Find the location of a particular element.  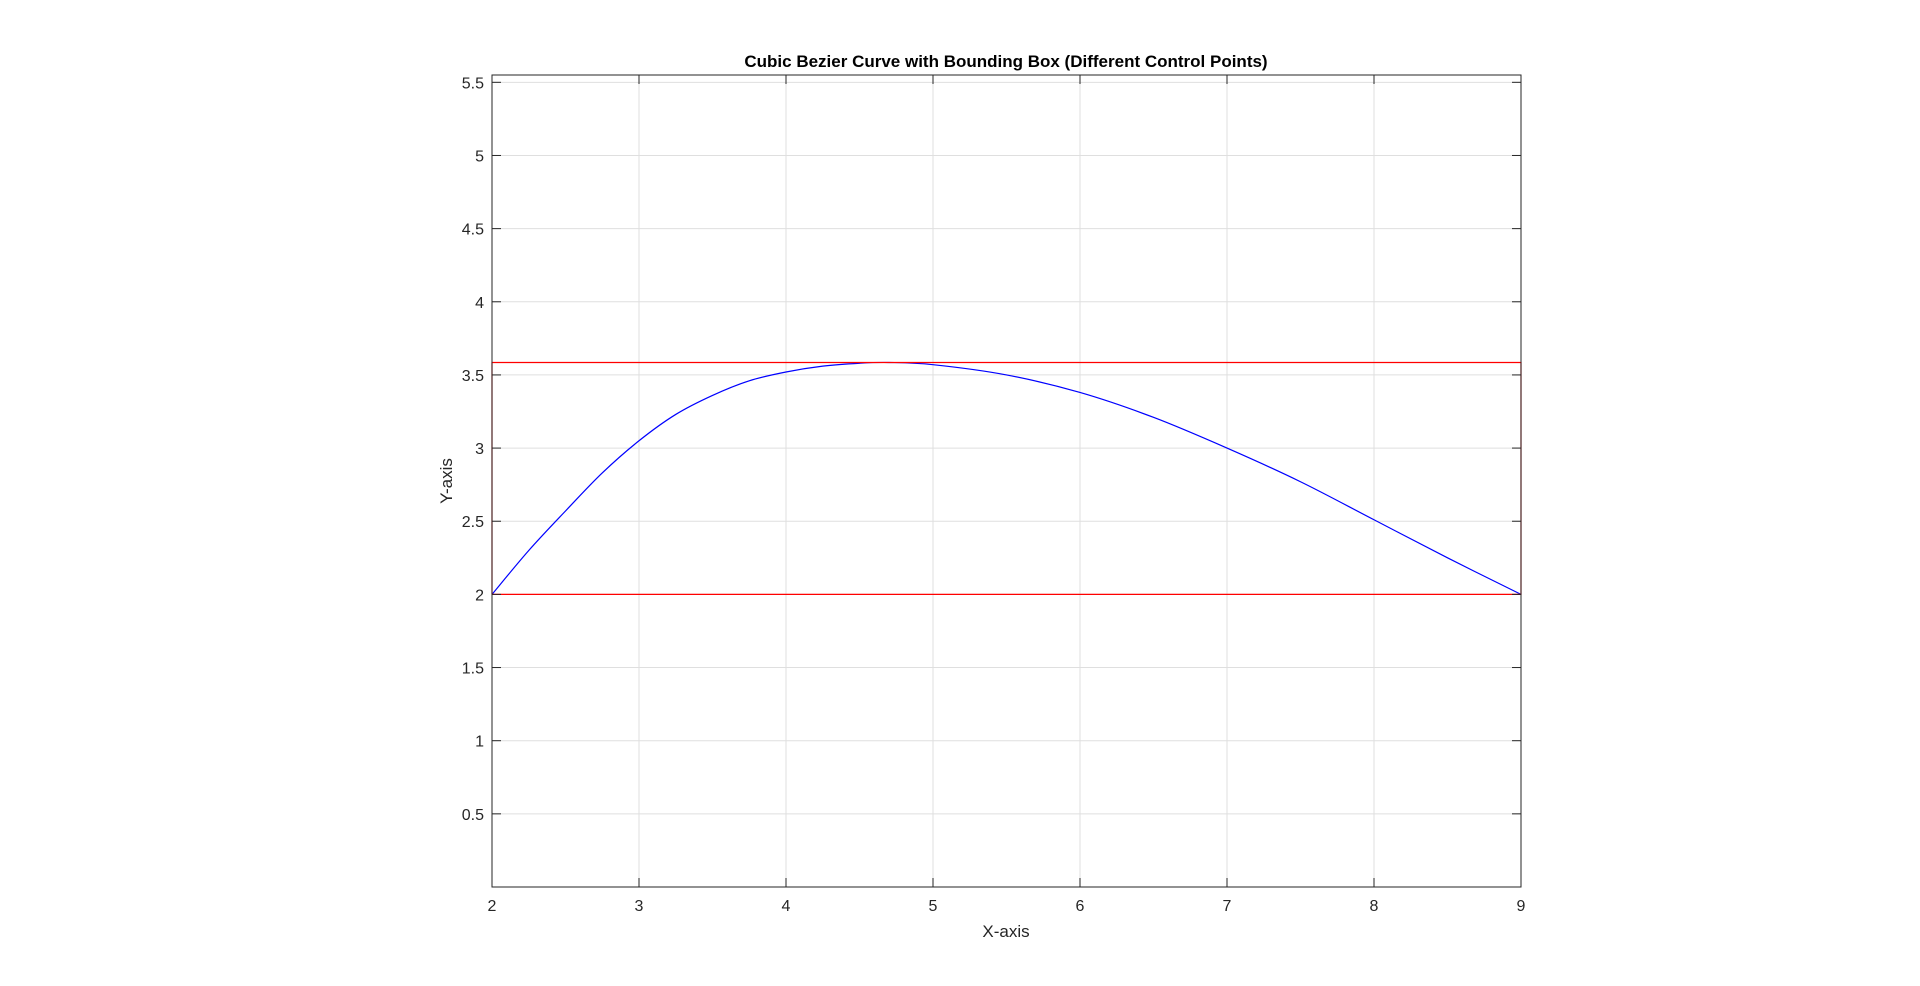

x-tick-label: 9 is located at coordinates (1521, 906).